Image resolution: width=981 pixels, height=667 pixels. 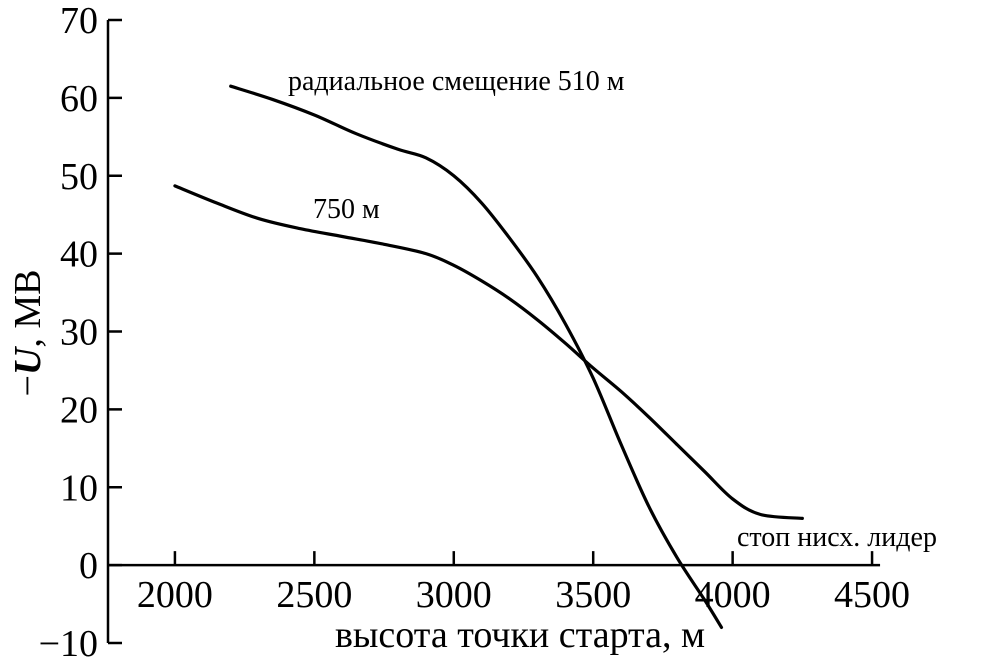 What do you see at coordinates (837, 537) in the screenshot?
I see `annotation-stop-leader: стоп нисх. лидер` at bounding box center [837, 537].